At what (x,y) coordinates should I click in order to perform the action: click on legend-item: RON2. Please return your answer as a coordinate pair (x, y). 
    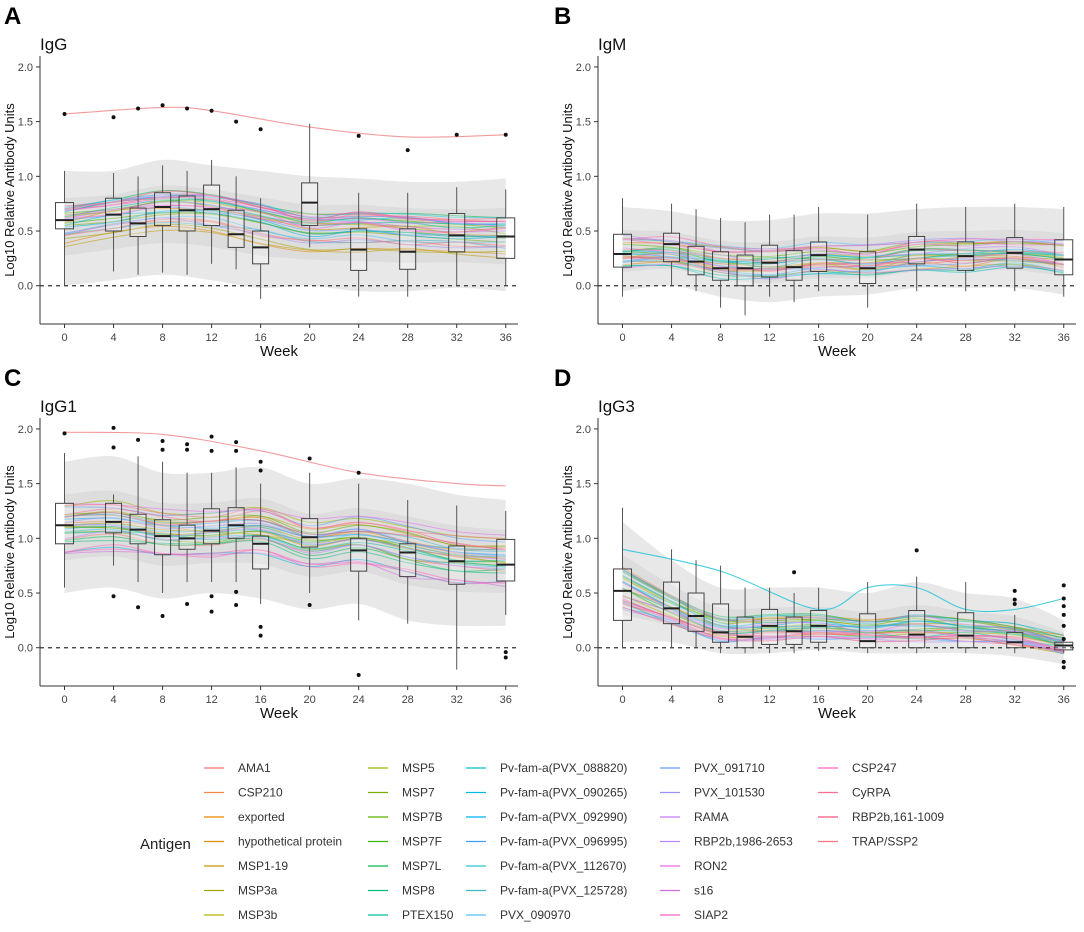
    Looking at the image, I should click on (694, 866).